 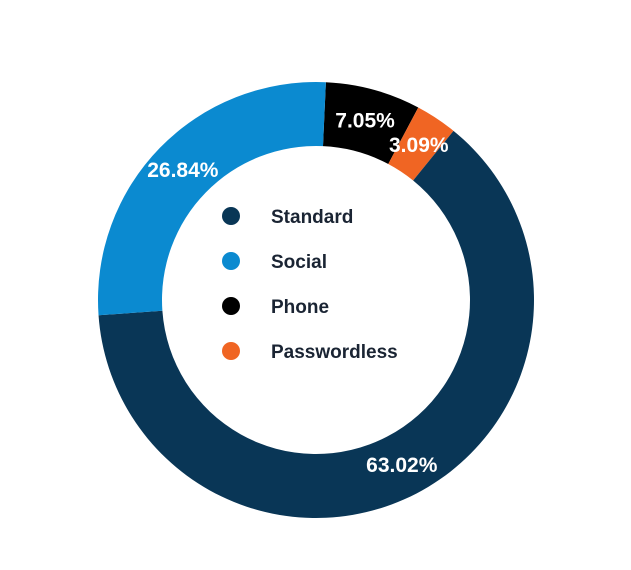 I want to click on legend-label-standard: Standard, so click(x=312, y=217).